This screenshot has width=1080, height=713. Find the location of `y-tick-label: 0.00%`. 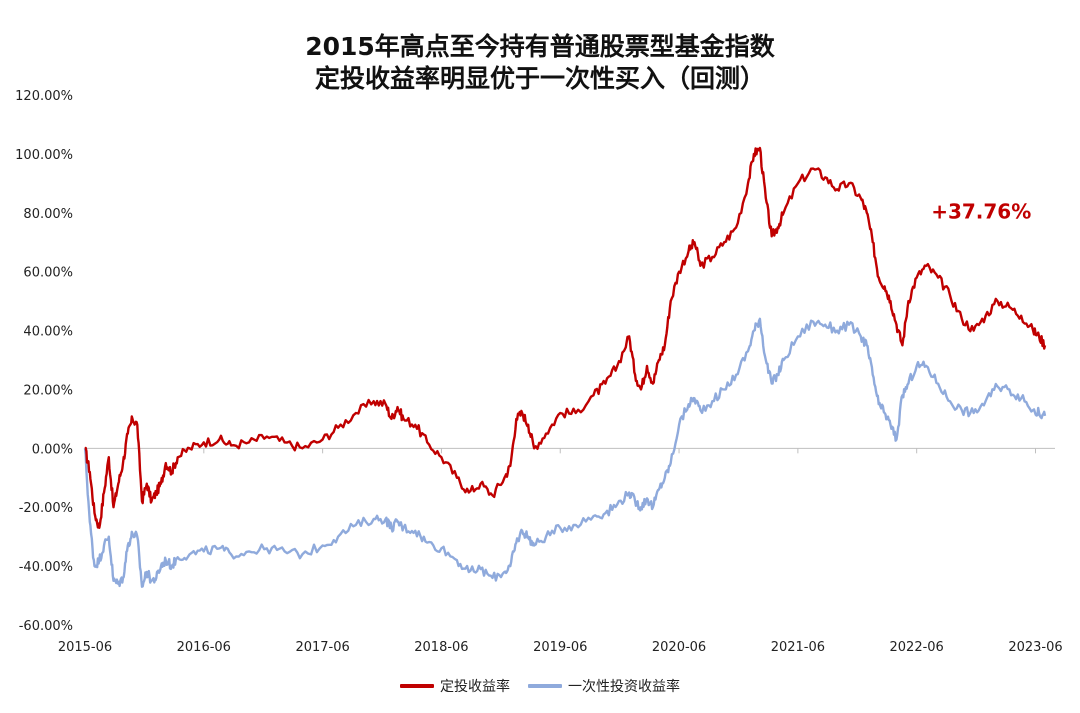

y-tick-label: 0.00% is located at coordinates (52, 449).